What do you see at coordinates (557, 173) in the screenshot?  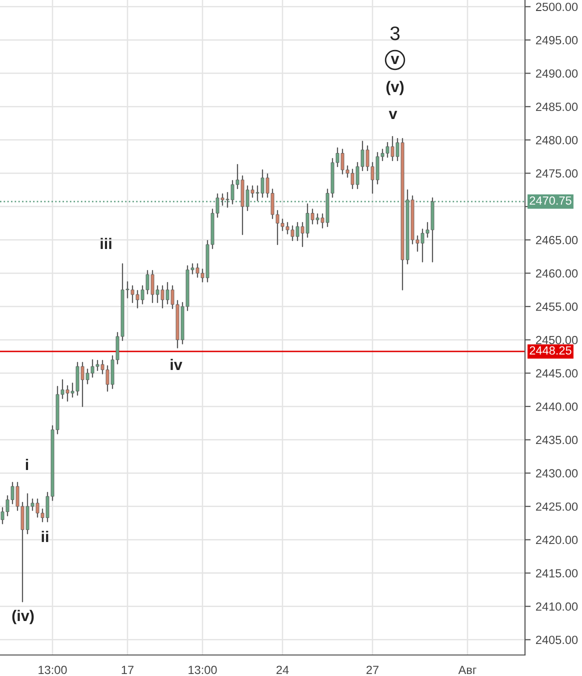 I see `y-tick-label: 2475.00` at bounding box center [557, 173].